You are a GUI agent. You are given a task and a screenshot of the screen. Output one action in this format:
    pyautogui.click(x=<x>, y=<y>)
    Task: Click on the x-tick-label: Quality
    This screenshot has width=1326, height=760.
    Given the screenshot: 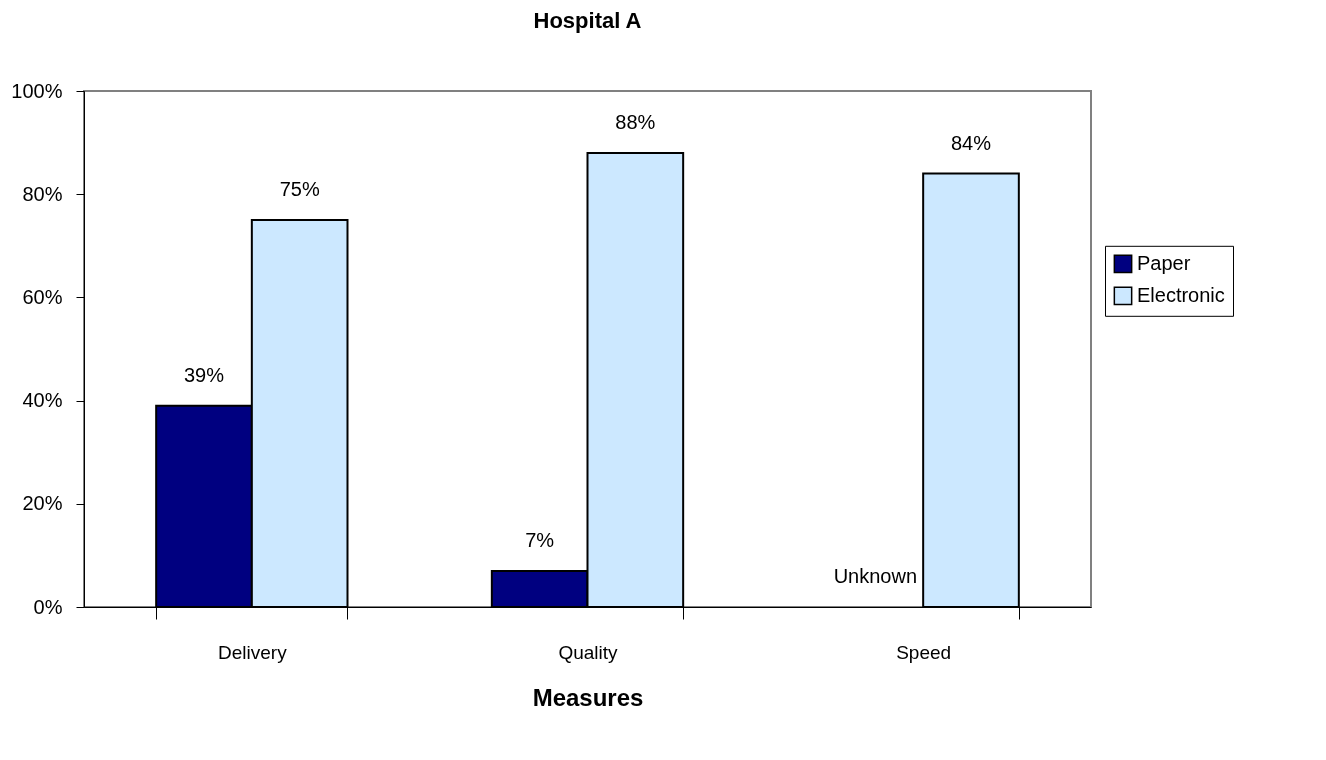 What is the action you would take?
    pyautogui.click(x=588, y=652)
    